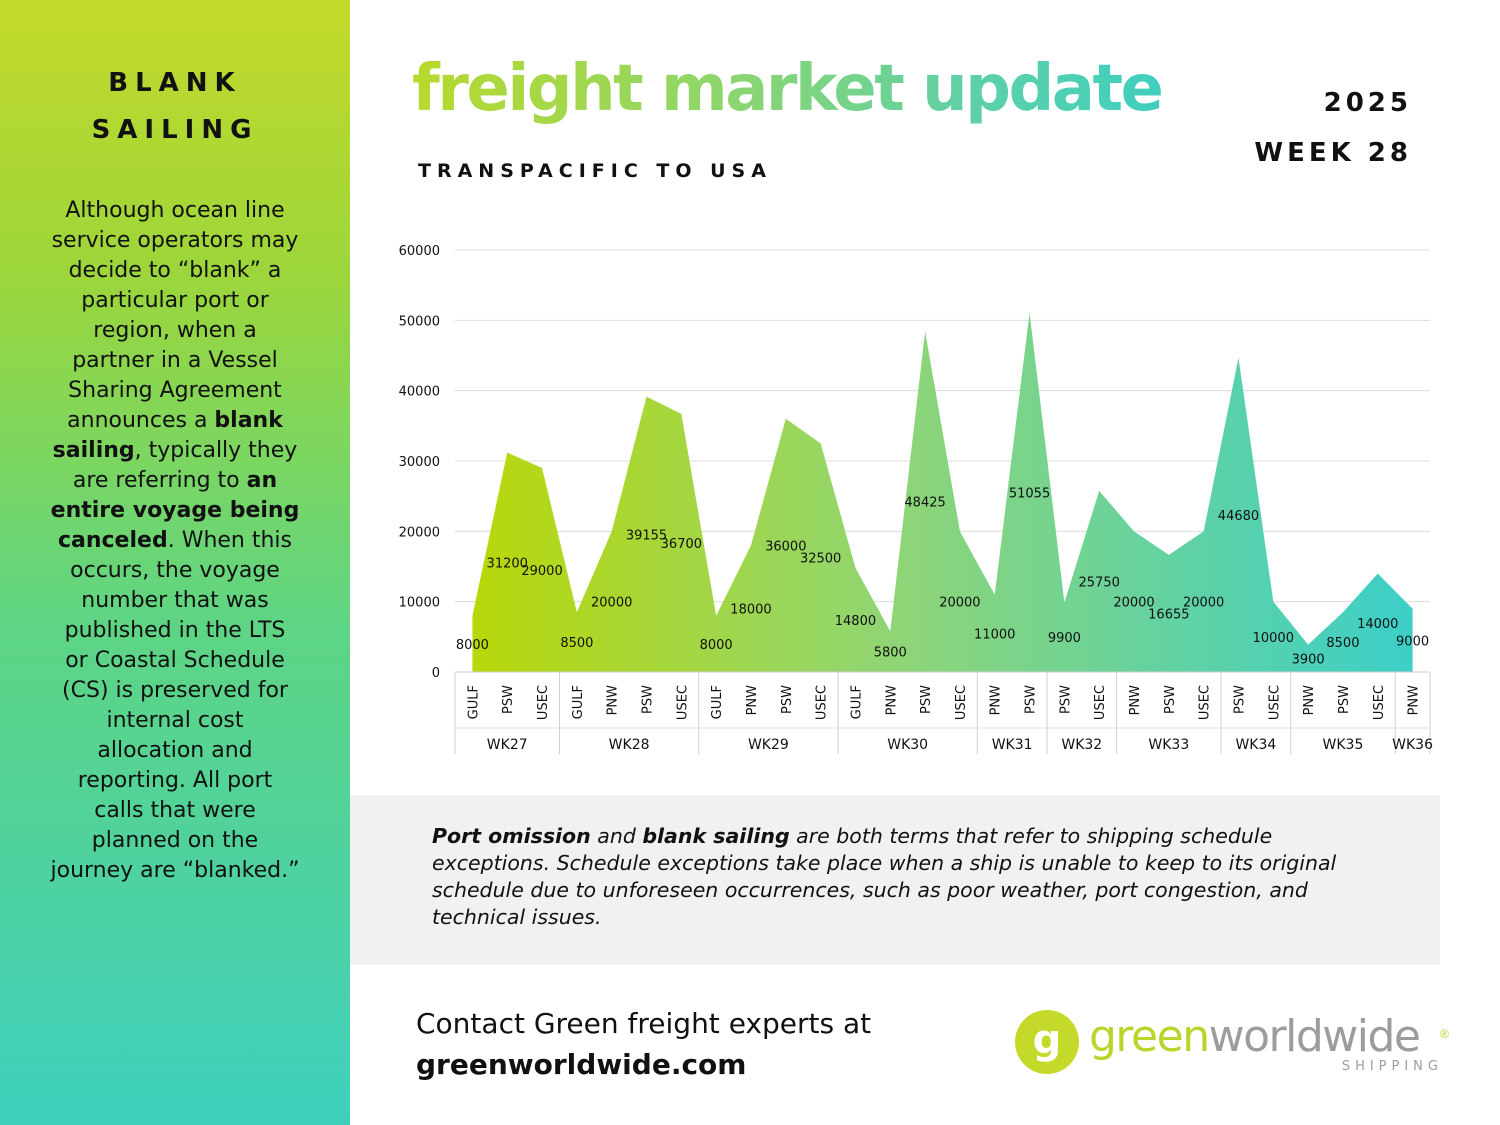 The width and height of the screenshot is (1500, 1125). I want to click on data-label: 39155, so click(646, 535).